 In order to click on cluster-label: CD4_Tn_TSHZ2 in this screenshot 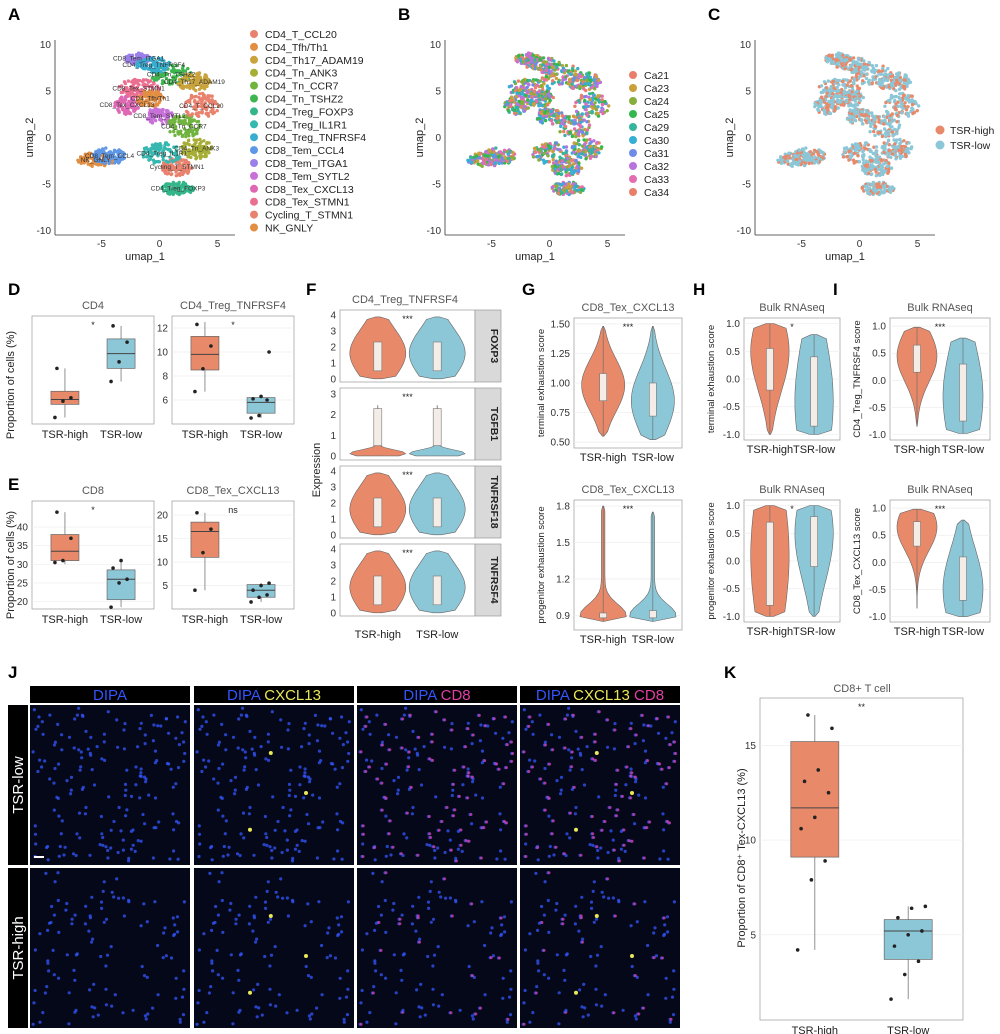, I will do `click(171, 74)`.